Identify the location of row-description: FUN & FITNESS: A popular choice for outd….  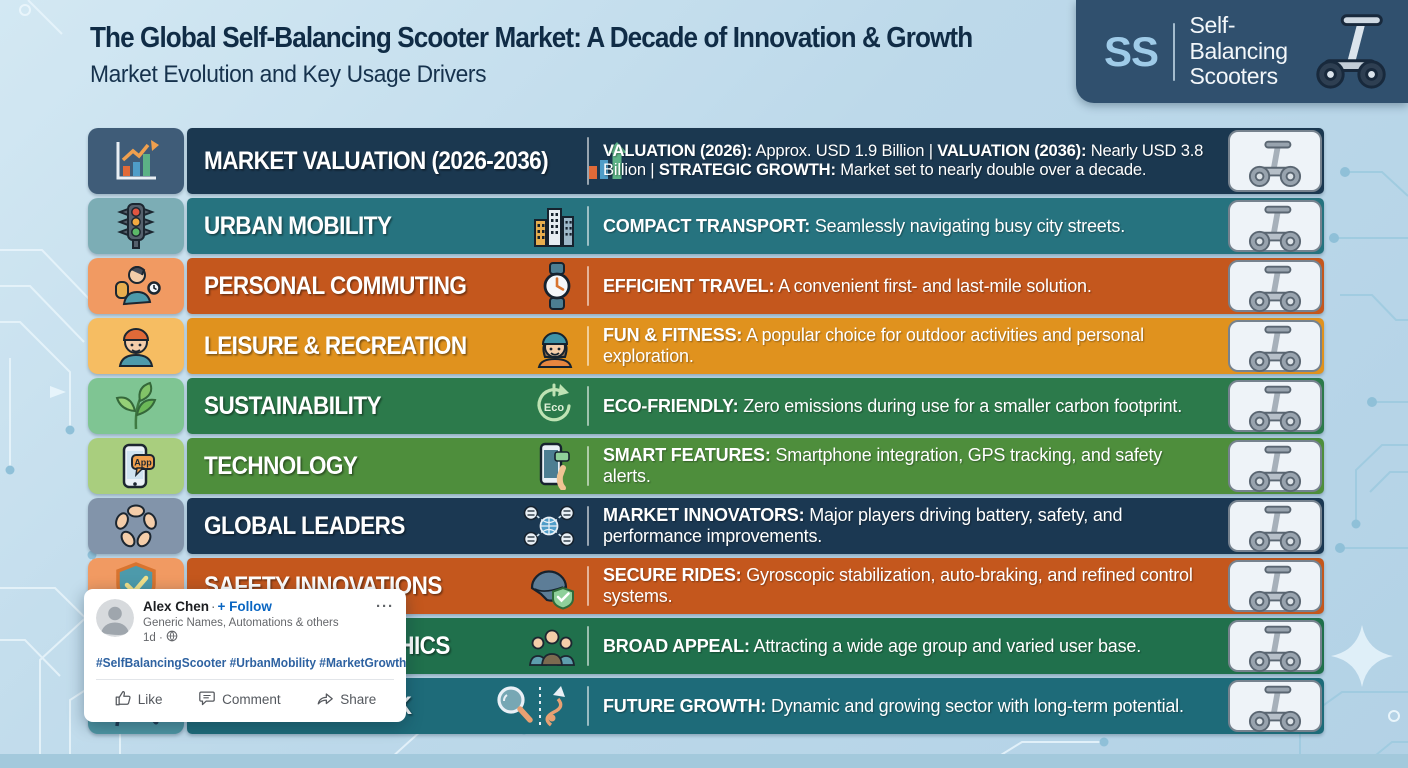
(873, 345).